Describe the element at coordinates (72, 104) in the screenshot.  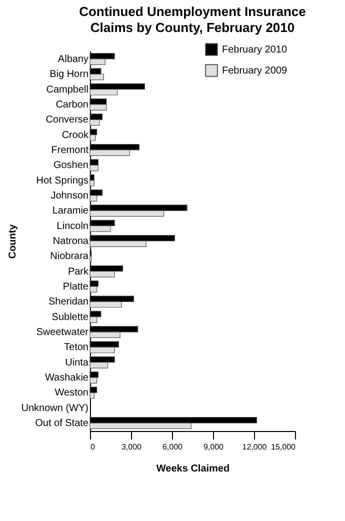
I see `y-tick-label: Carbon` at that location.